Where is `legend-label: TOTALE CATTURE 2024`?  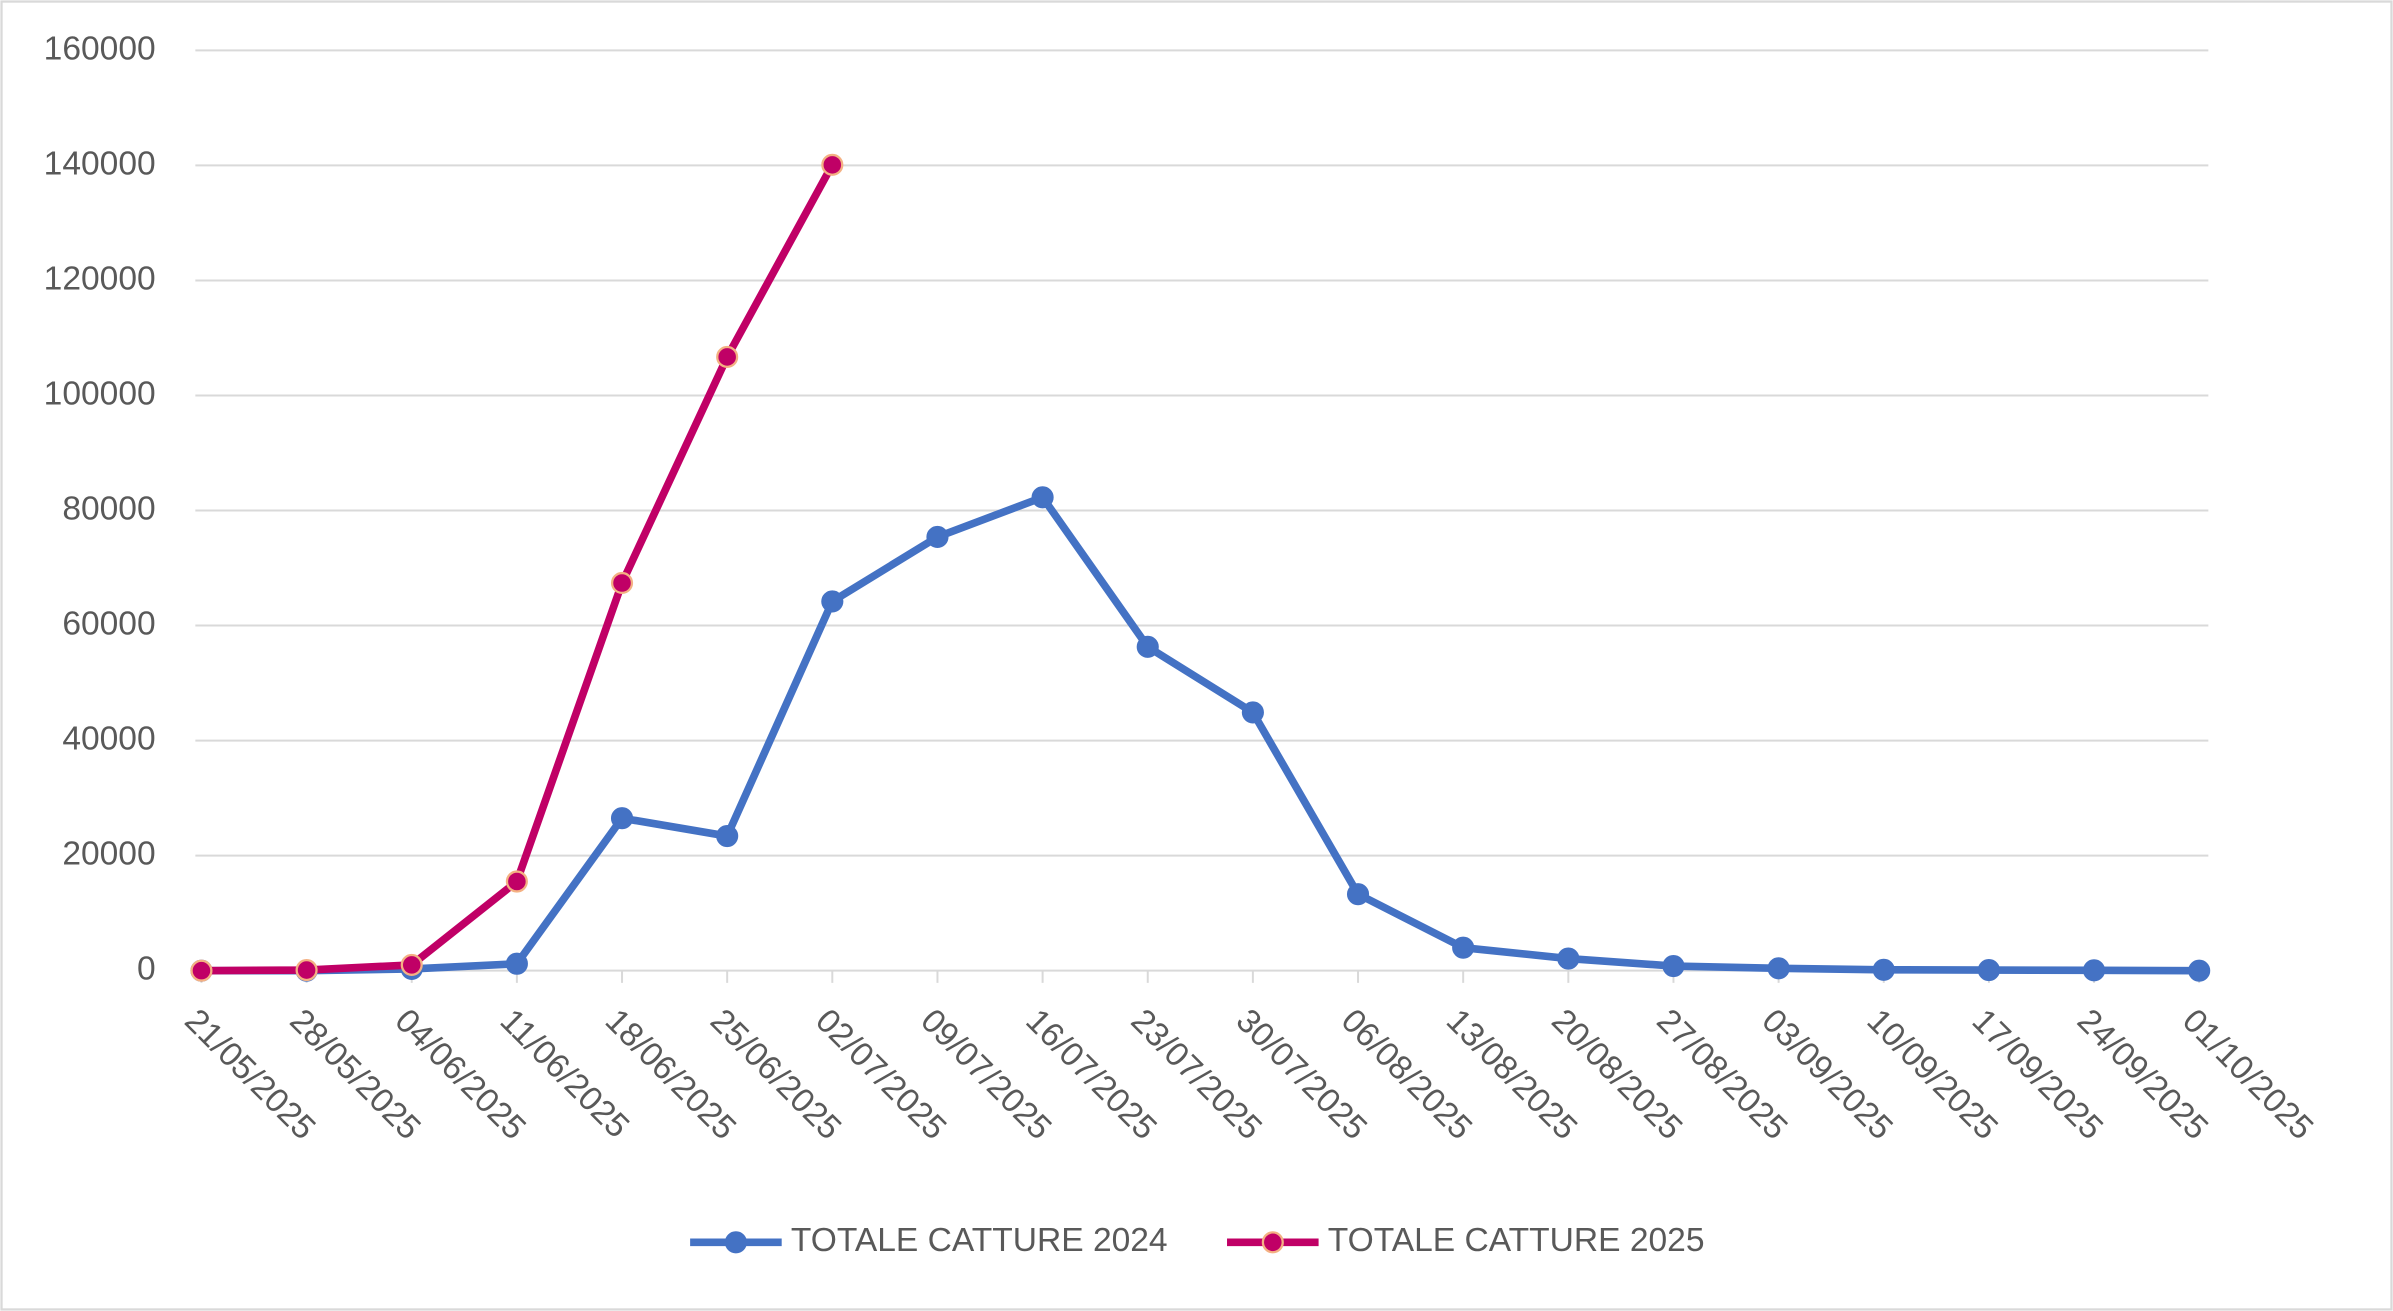
legend-label: TOTALE CATTURE 2024 is located at coordinates (979, 1240).